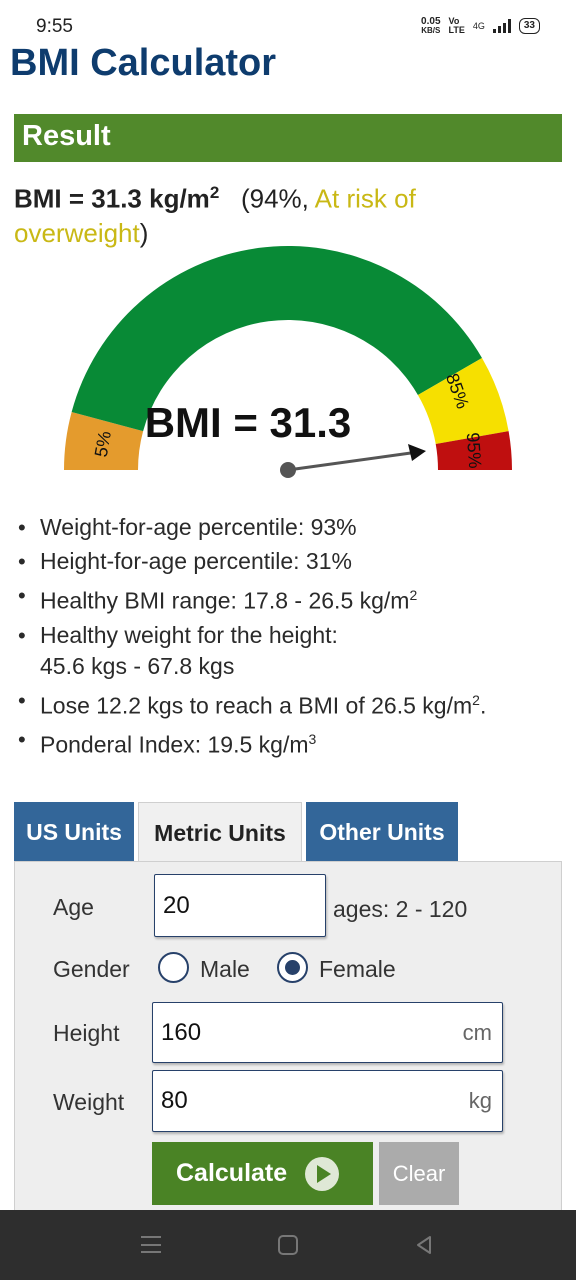  Describe the element at coordinates (174, 1100) in the screenshot. I see `weight-value: 80` at that location.